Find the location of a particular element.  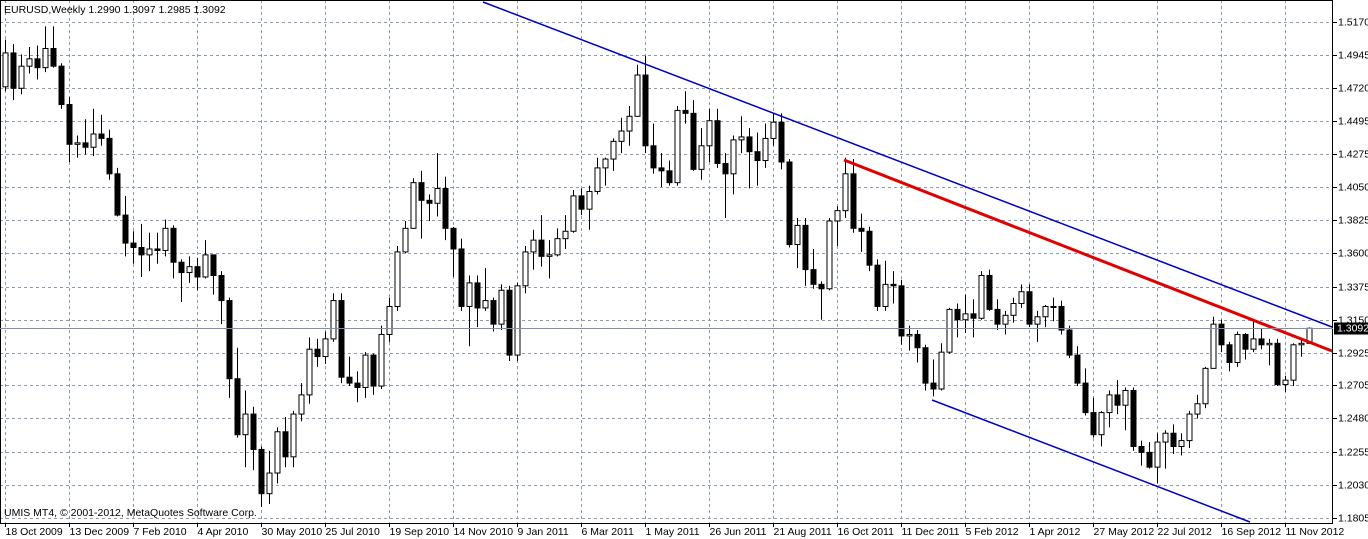

y-tick-label: 1.2925 is located at coordinates (1353, 353).